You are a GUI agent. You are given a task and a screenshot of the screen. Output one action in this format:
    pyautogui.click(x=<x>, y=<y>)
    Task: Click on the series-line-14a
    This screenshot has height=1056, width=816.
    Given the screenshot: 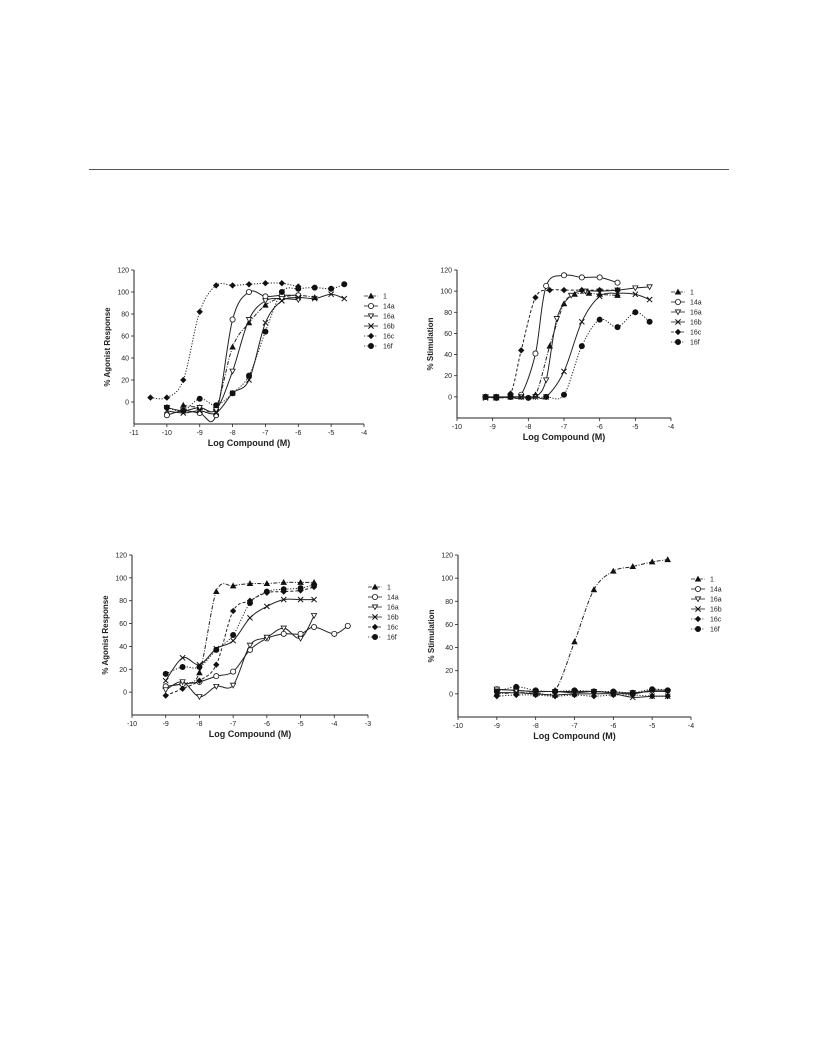 What is the action you would take?
    pyautogui.click(x=257, y=656)
    